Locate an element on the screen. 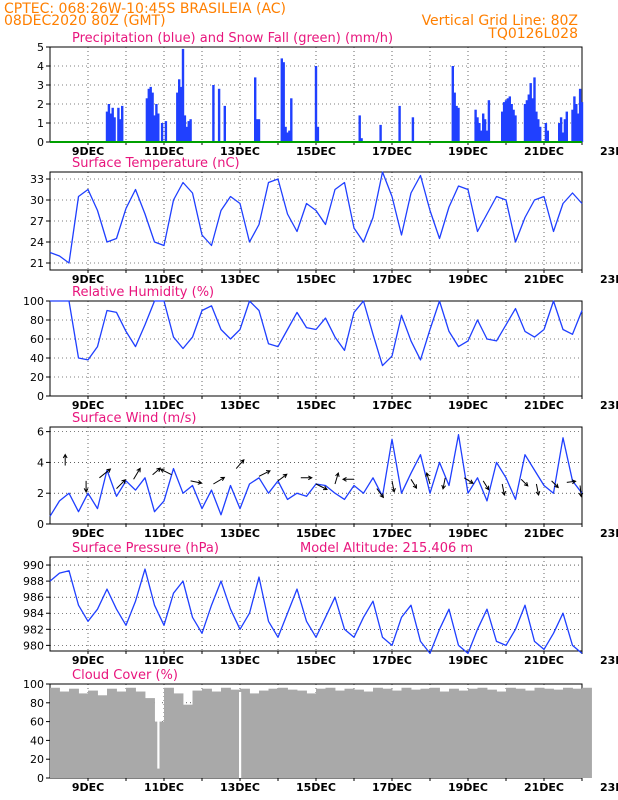 This screenshot has height=800, width=618. humidity-xtick-label: 23DEC is located at coordinates (609, 405).